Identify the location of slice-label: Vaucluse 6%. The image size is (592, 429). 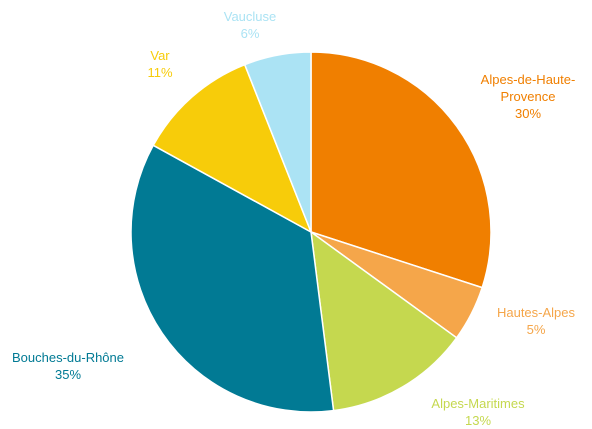
(250, 25).